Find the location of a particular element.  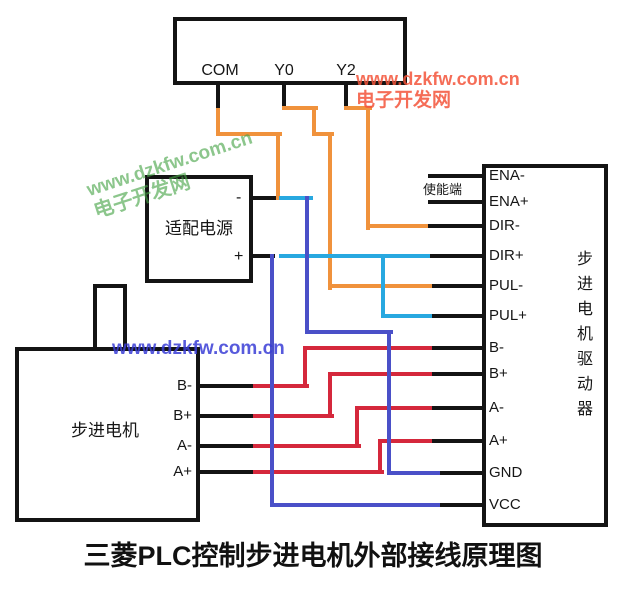

power-plus-label: + is located at coordinates (239, 256).